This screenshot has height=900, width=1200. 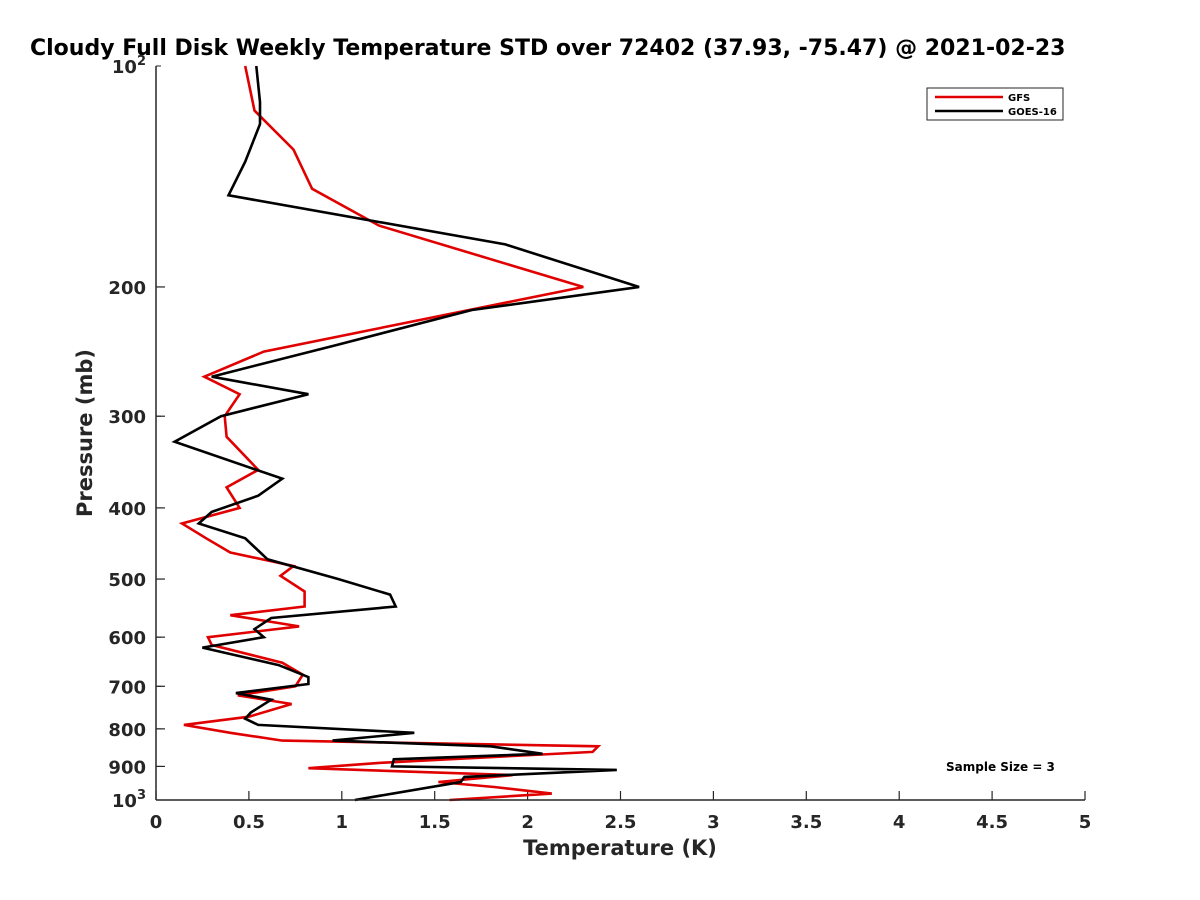 What do you see at coordinates (85, 433) in the screenshot?
I see `y-axis-label: Pressure (mb)` at bounding box center [85, 433].